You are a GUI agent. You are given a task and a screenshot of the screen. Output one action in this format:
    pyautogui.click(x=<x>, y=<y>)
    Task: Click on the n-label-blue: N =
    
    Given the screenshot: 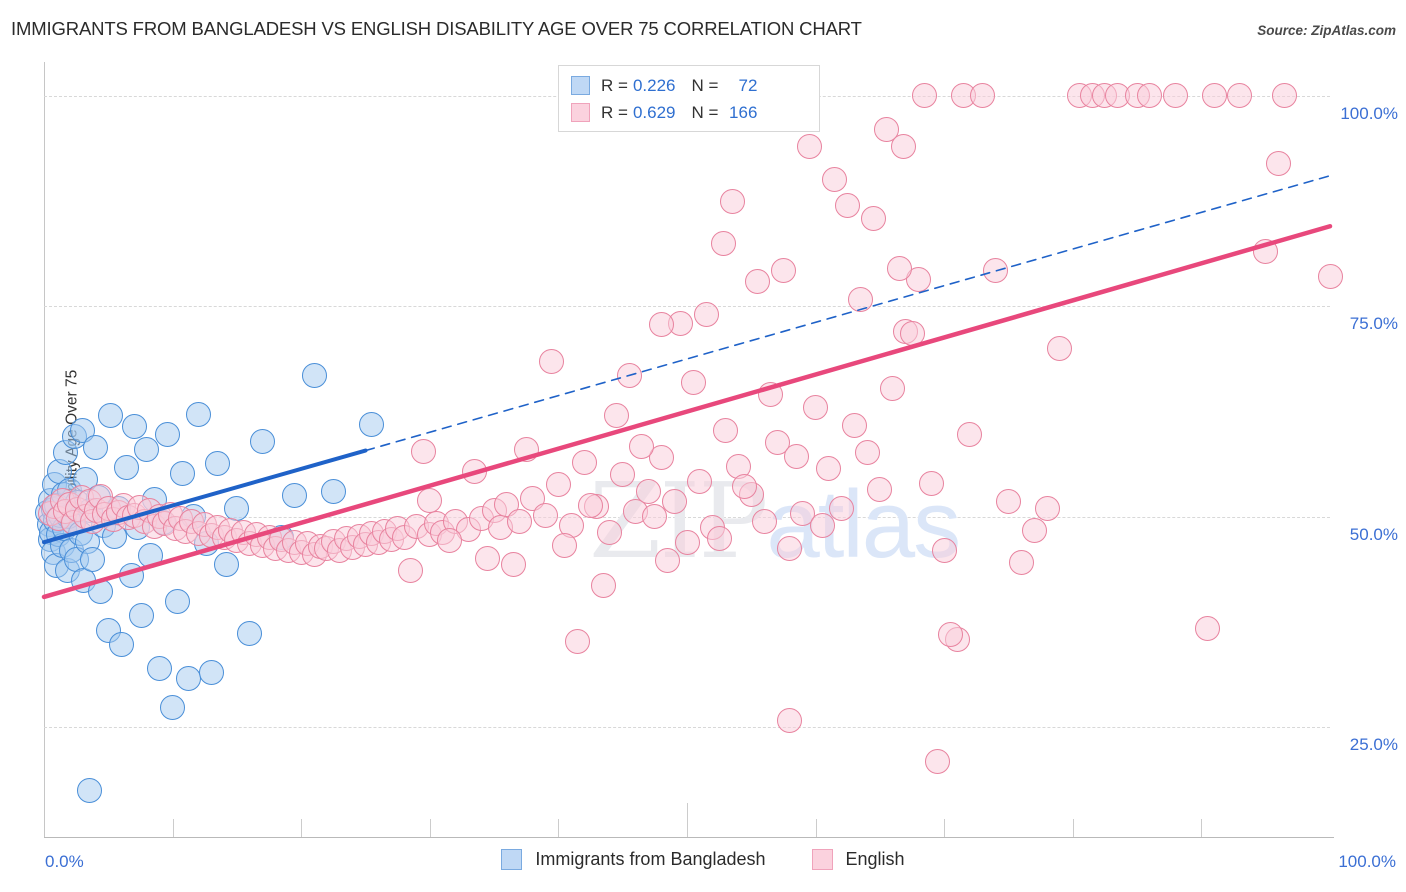 What is the action you would take?
    pyautogui.click(x=705, y=85)
    